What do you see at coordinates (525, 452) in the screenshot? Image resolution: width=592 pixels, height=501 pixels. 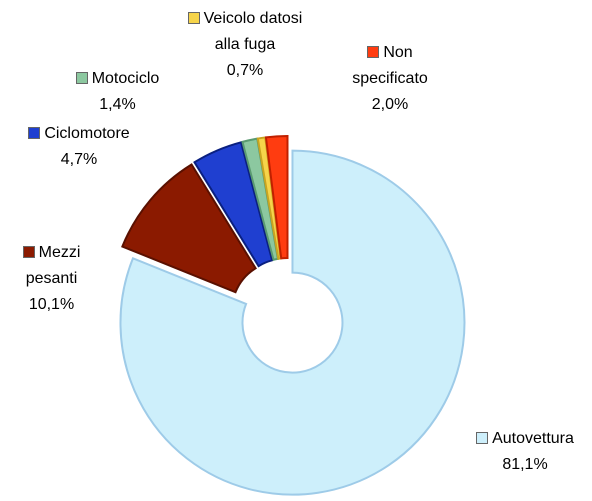 I see `legend-entry: Autovettura 81,1%` at bounding box center [525, 452].